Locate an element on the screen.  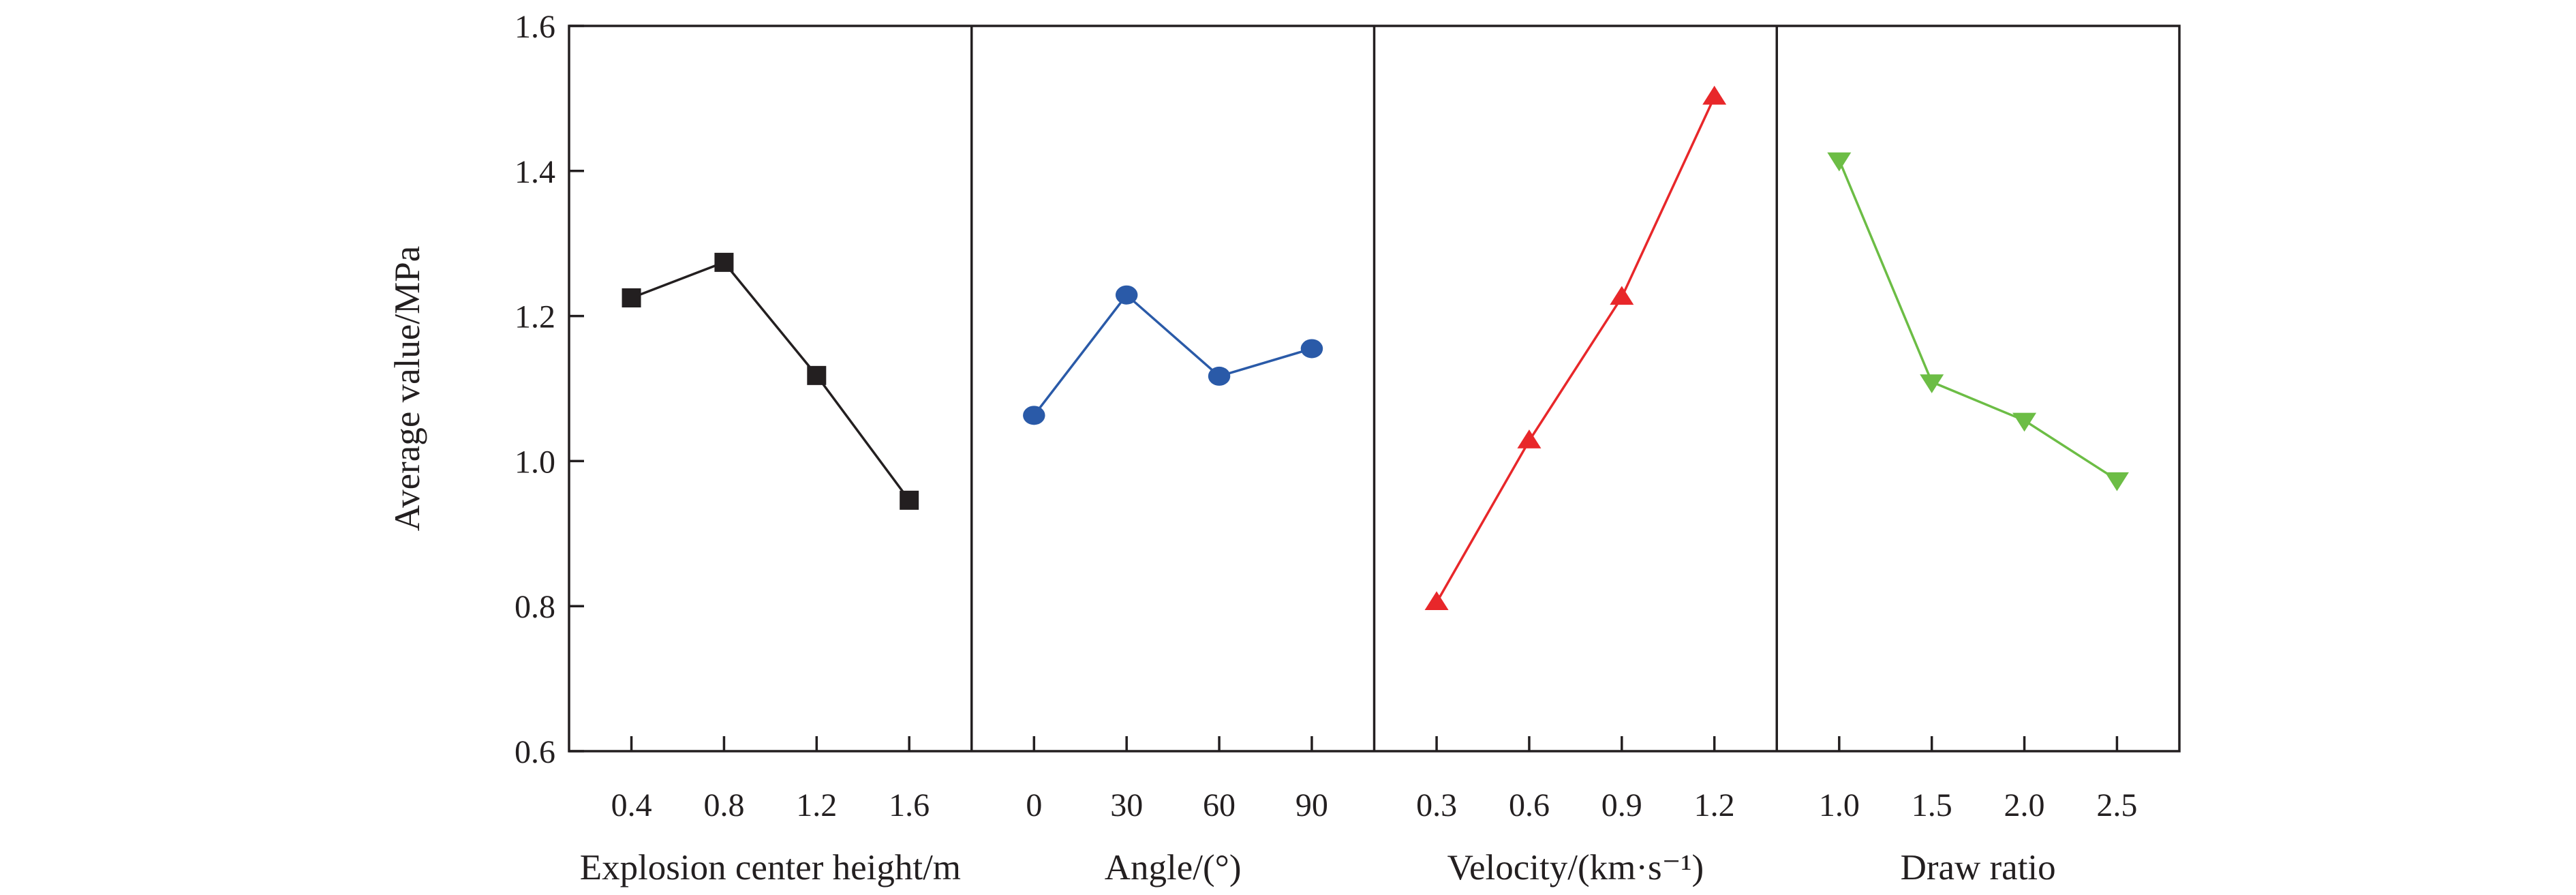
x-axis-title: Draw ratio is located at coordinates (1978, 868).